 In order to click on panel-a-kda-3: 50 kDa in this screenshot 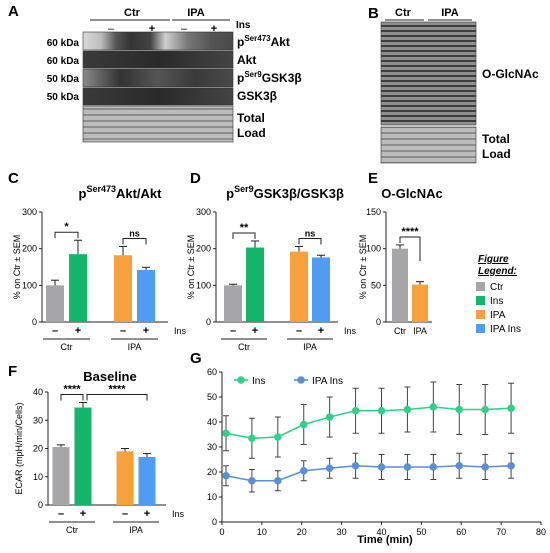, I will do `click(63, 79)`.